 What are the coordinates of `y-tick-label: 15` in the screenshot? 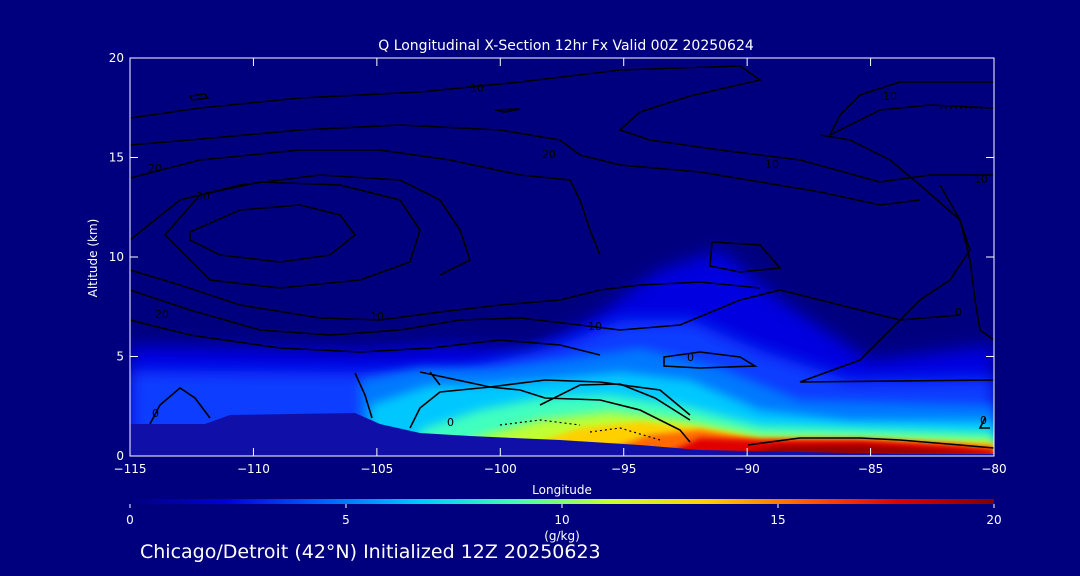 It's located at (116, 158).